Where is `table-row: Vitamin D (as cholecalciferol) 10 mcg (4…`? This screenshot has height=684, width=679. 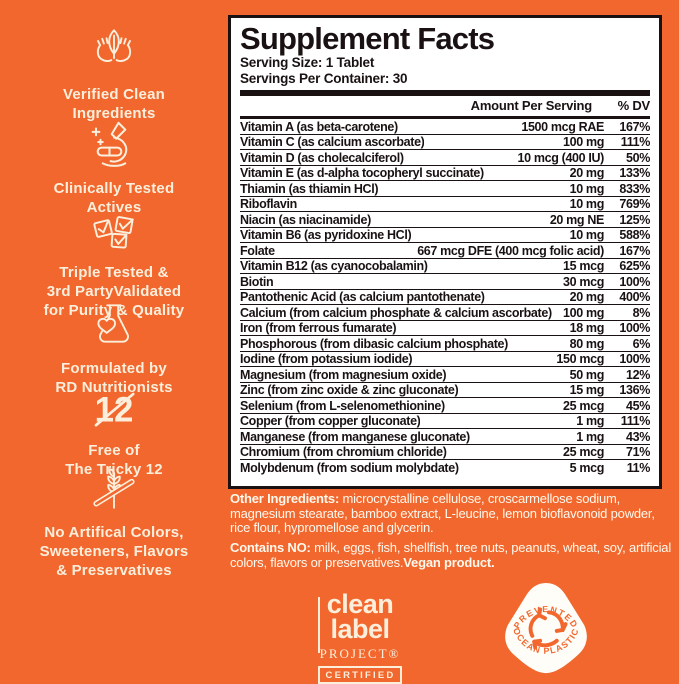
table-row: Vitamin D (as cholecalciferol) 10 mcg (4… is located at coordinates (445, 158).